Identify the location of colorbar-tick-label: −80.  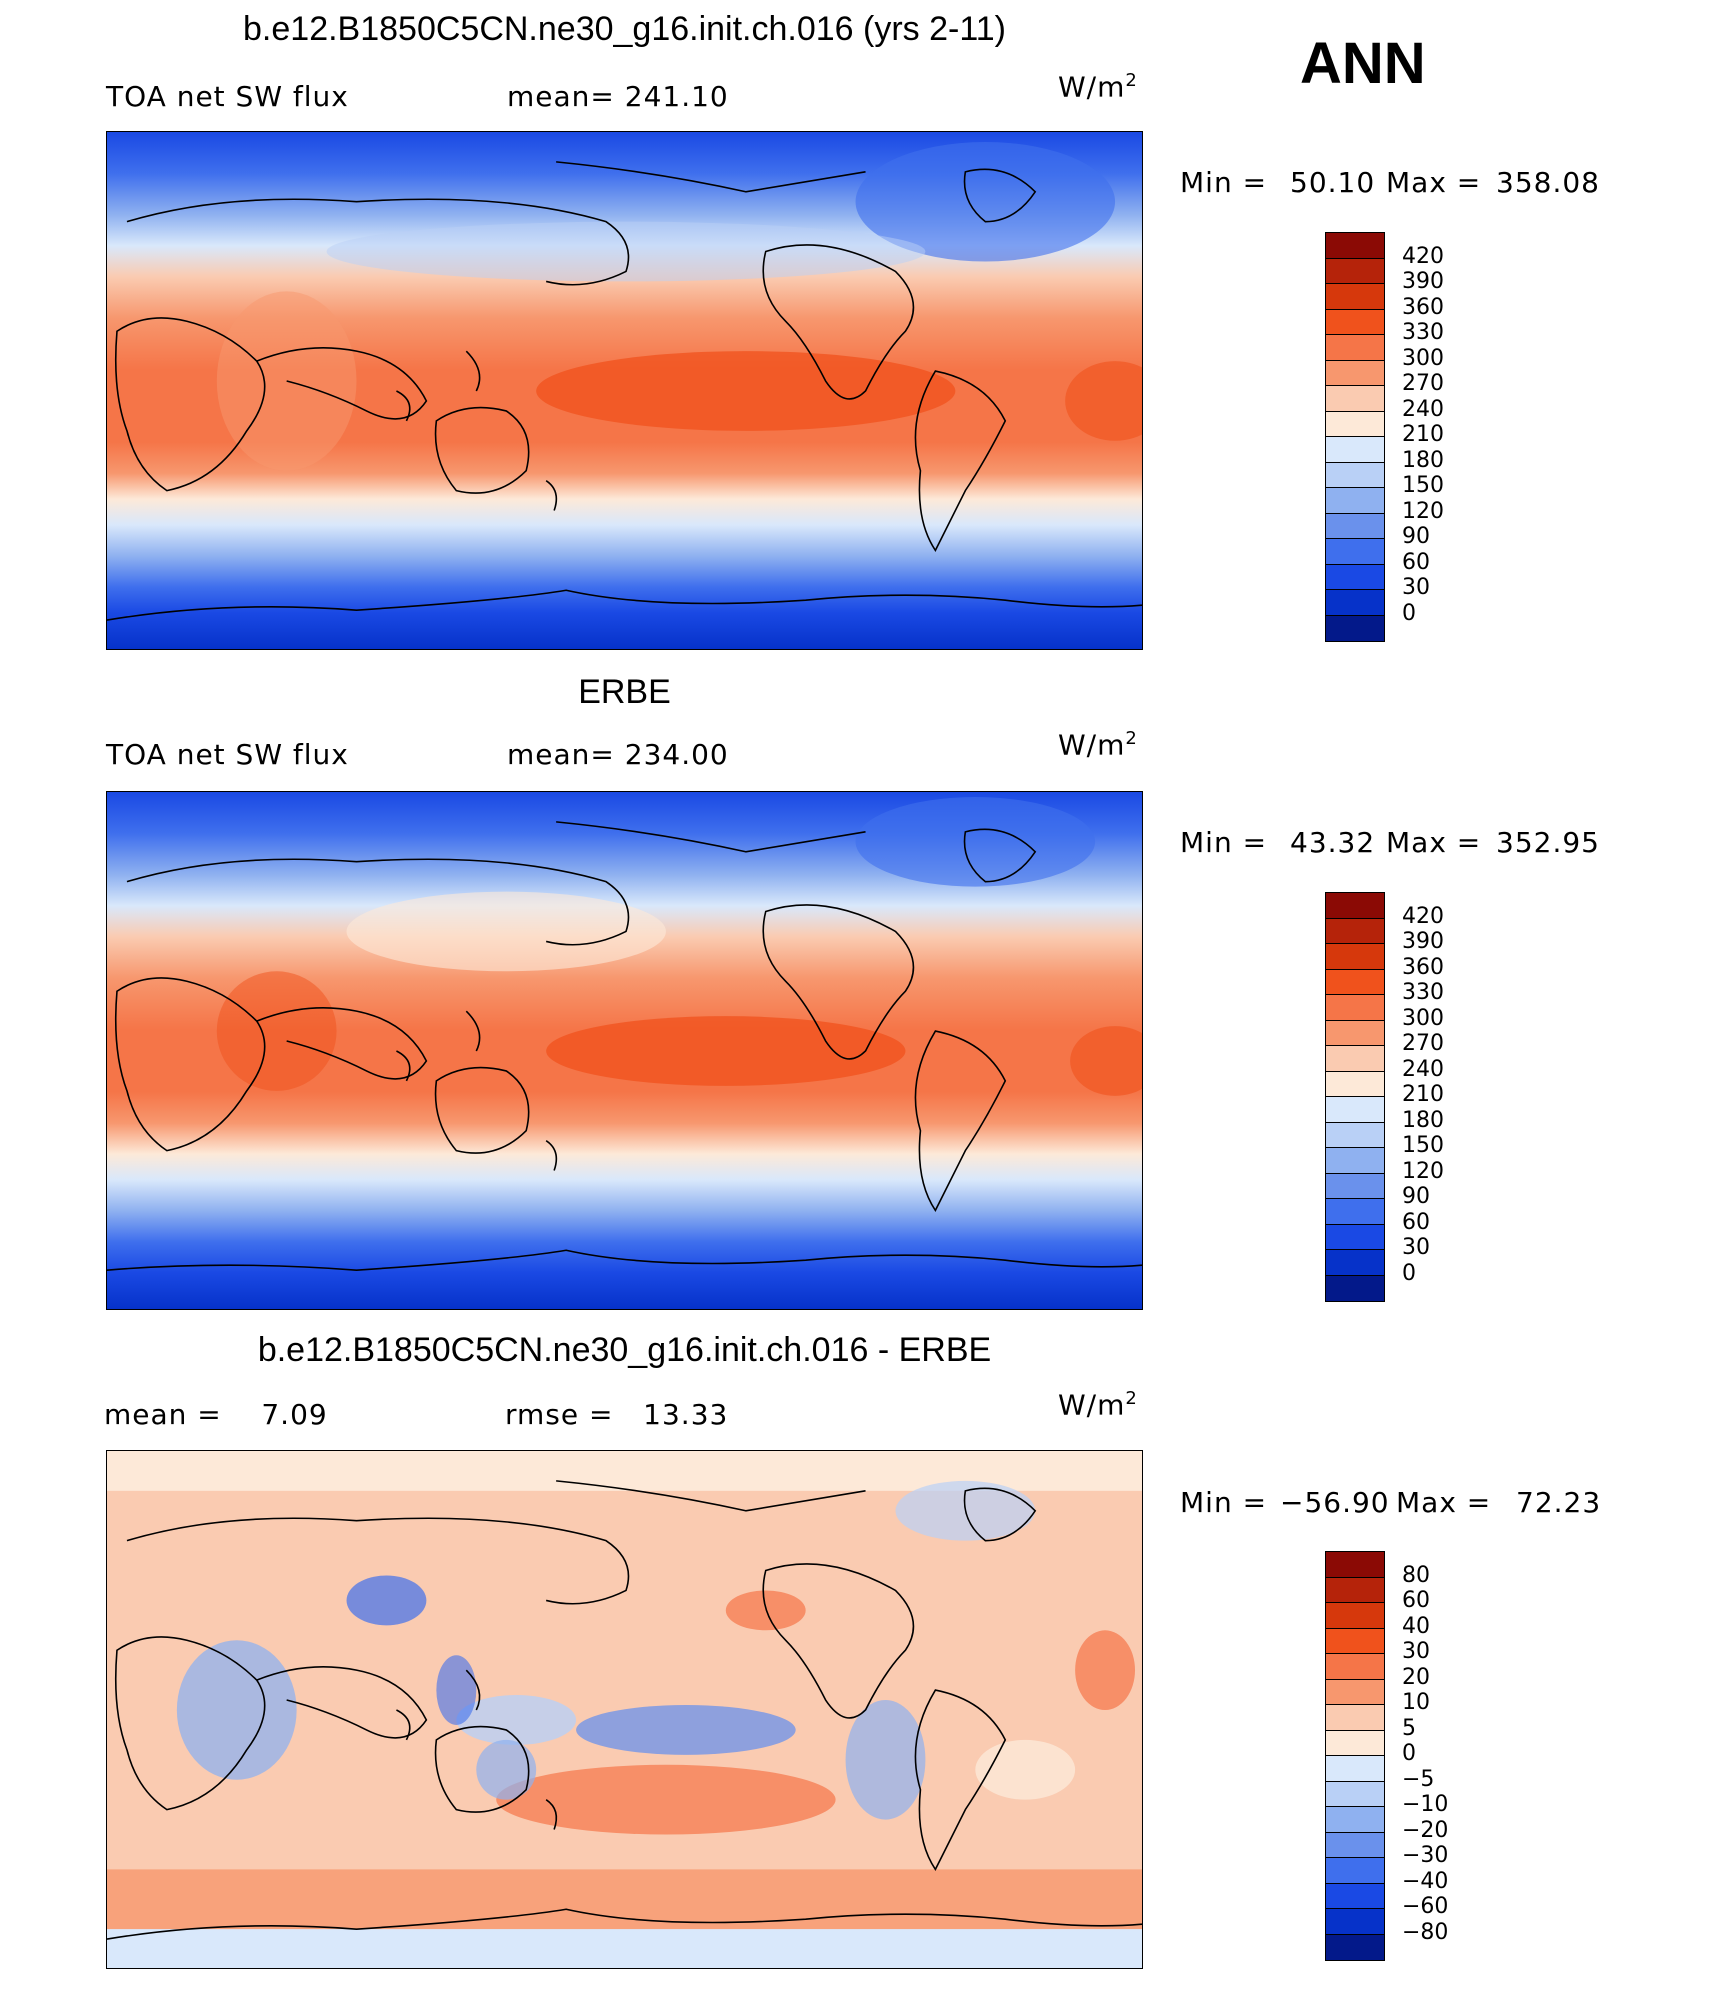
(1425, 1932).